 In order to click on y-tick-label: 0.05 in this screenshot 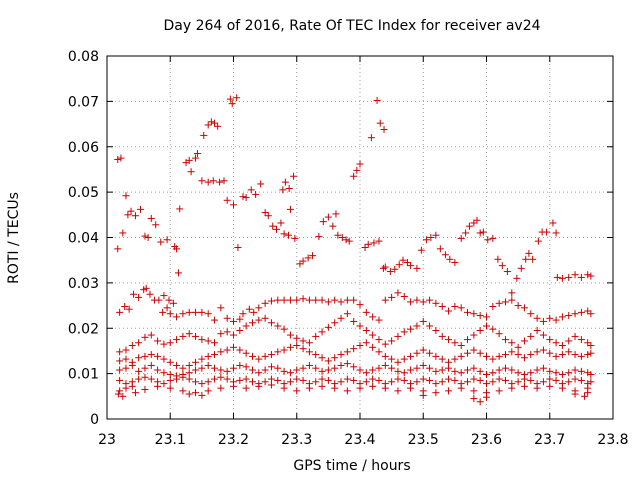, I will do `click(83, 193)`.